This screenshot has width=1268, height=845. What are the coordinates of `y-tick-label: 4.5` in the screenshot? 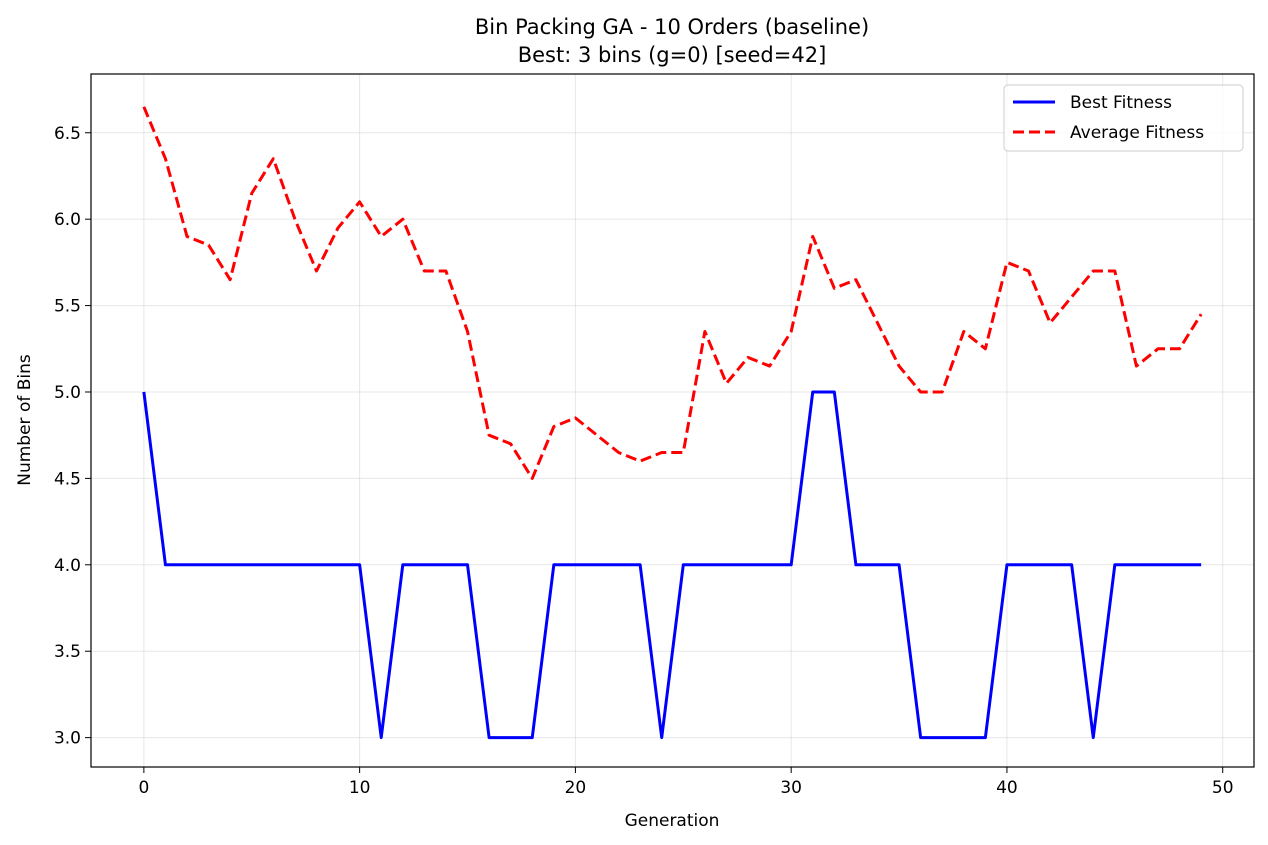 It's located at (67, 479).